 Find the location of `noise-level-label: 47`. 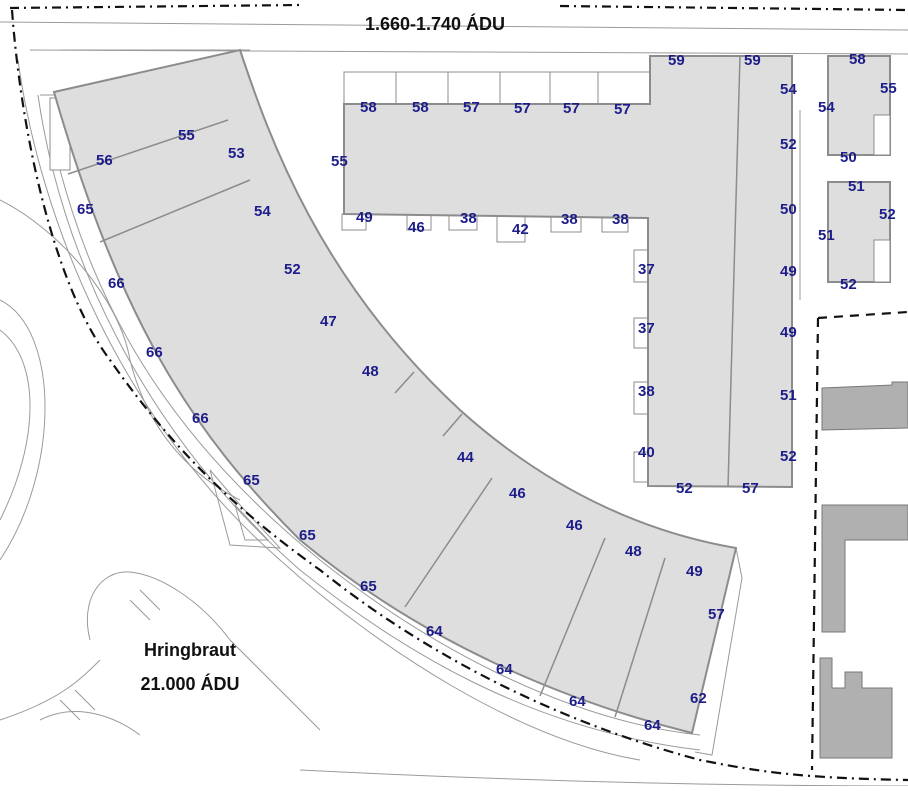

noise-level-label: 47 is located at coordinates (328, 321).